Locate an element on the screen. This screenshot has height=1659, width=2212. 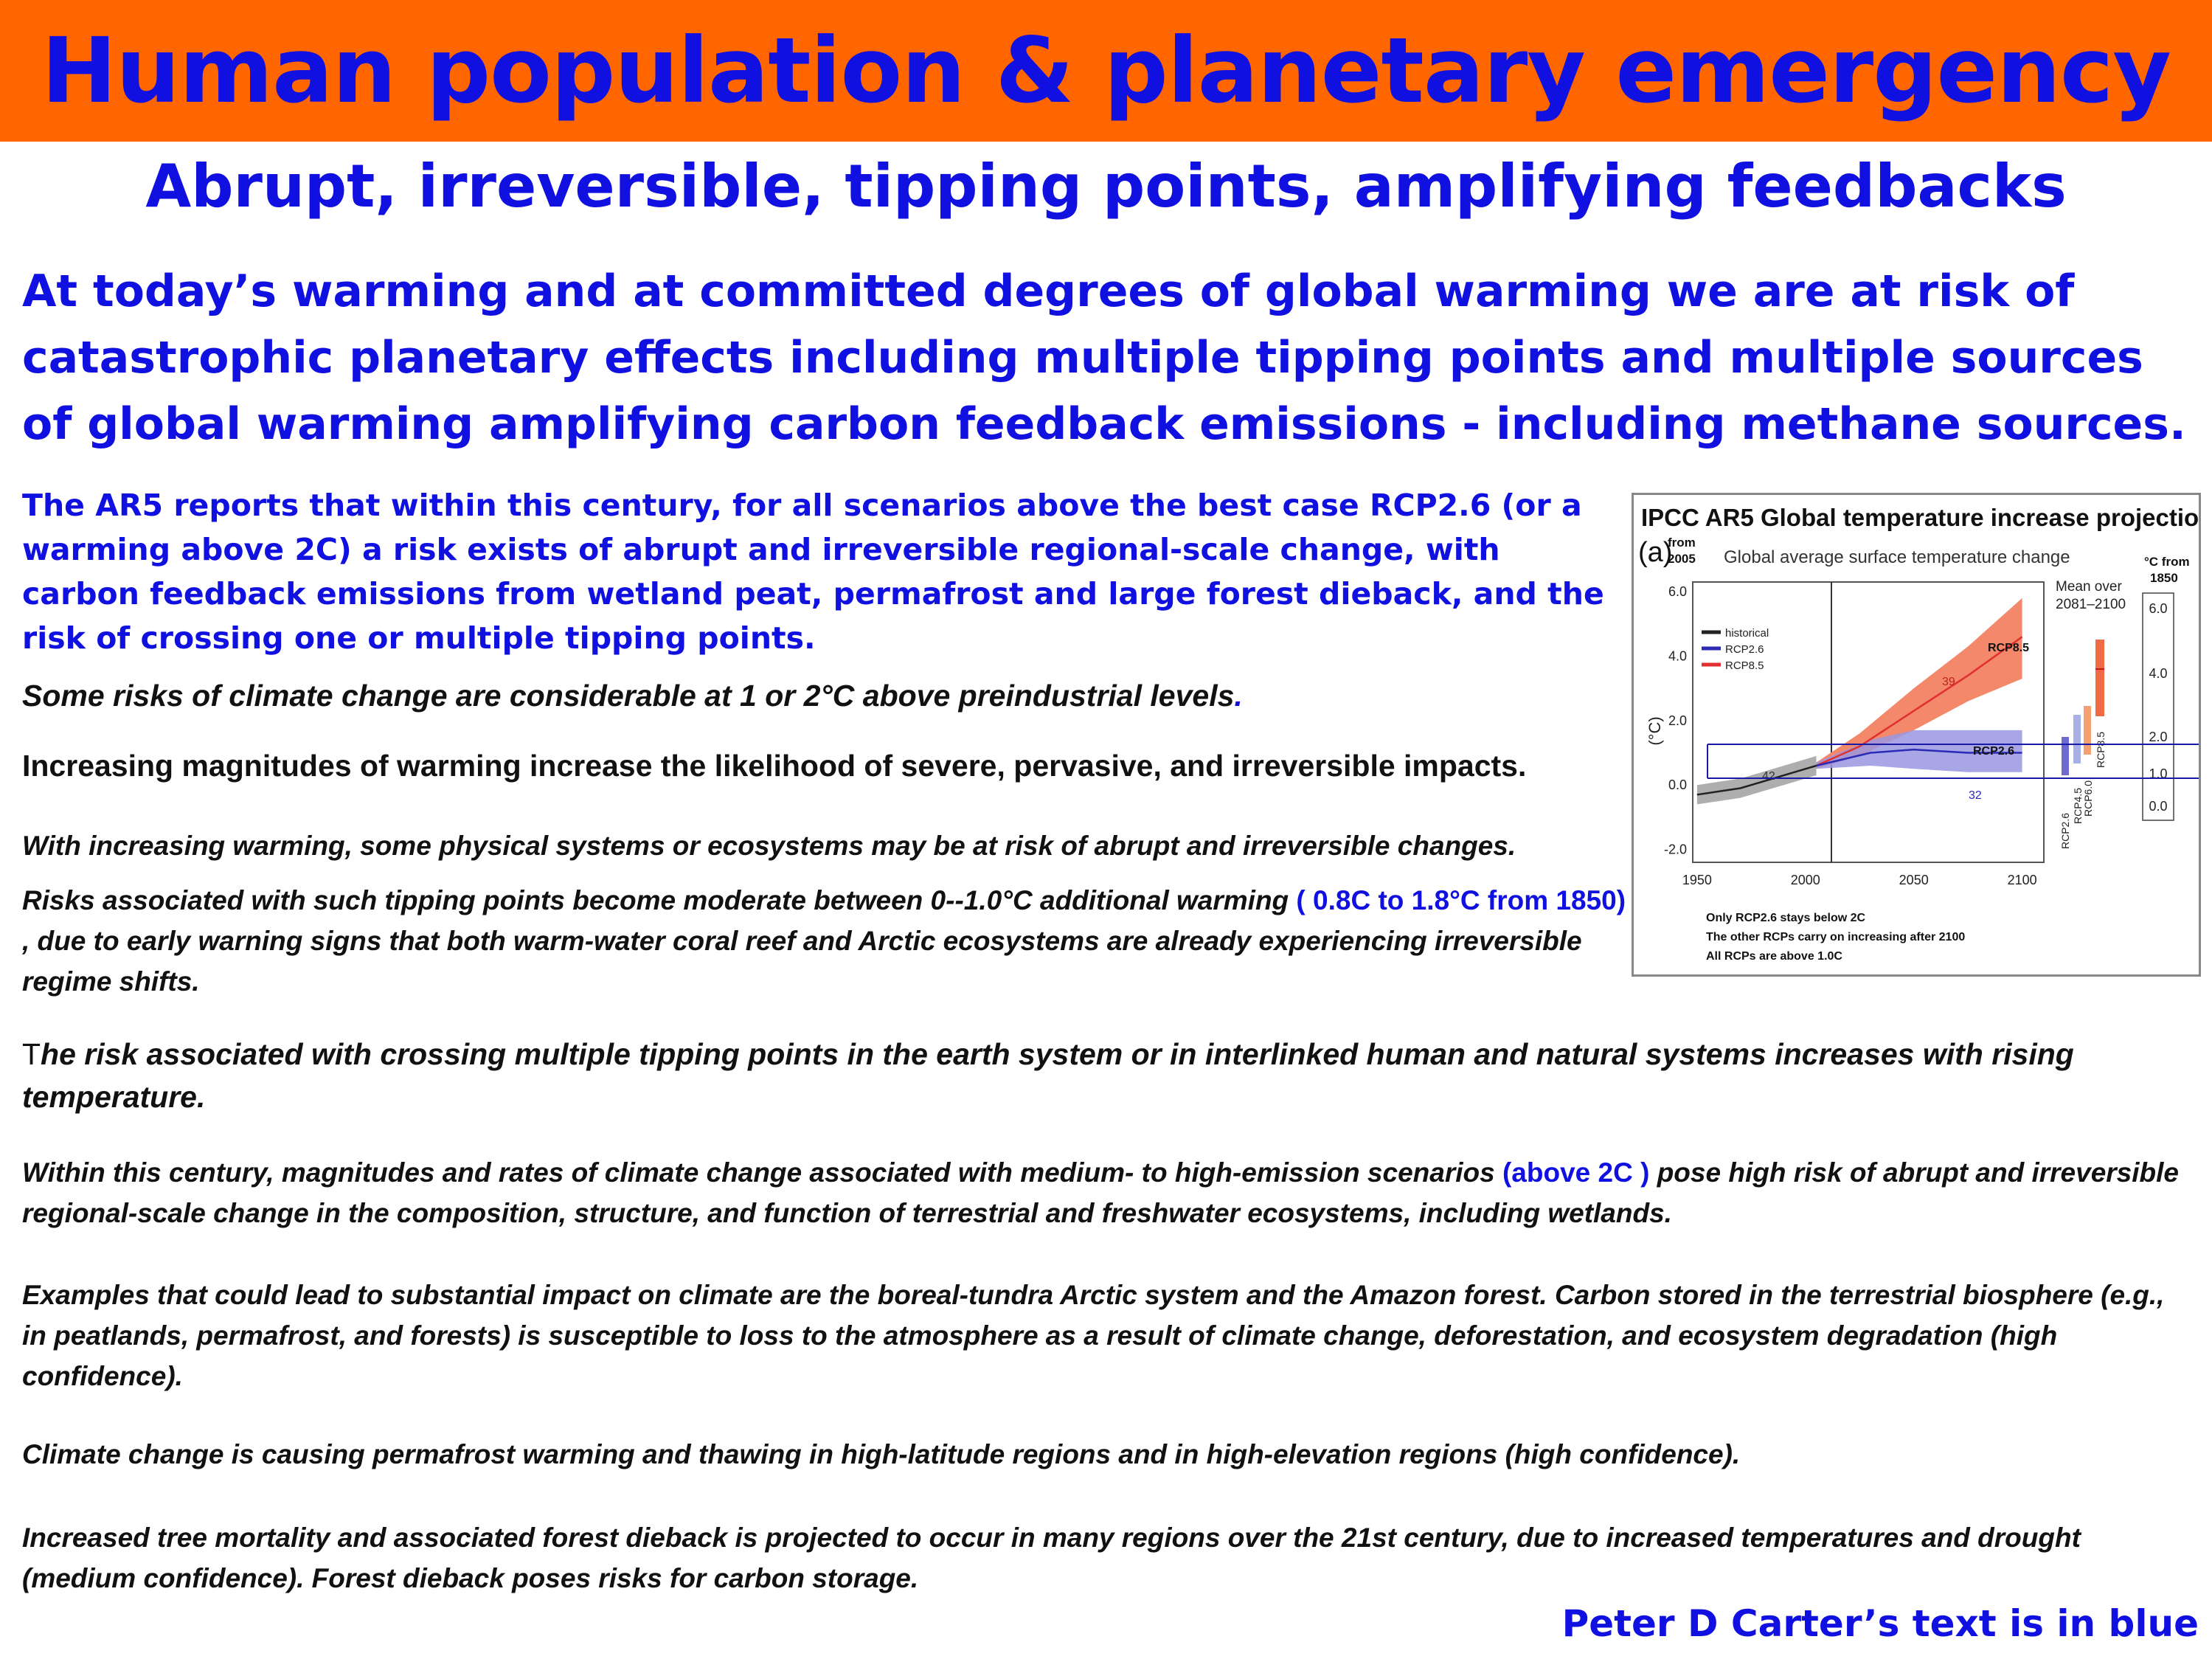
y-tick-2: 2.0 is located at coordinates (1678, 721).